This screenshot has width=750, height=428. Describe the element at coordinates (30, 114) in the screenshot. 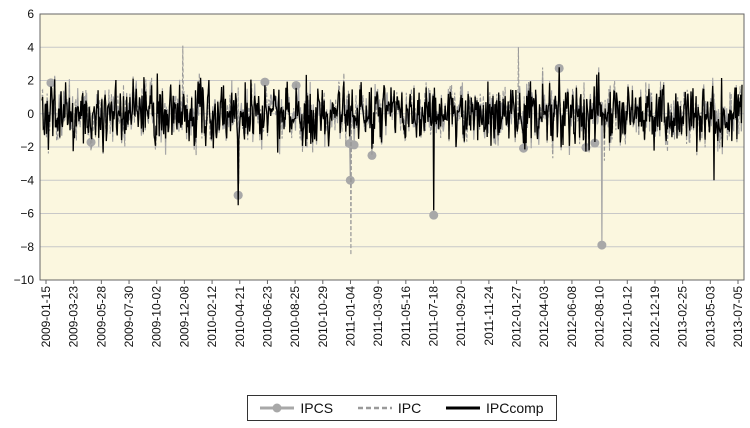

I see `y-tick-label: 0` at that location.